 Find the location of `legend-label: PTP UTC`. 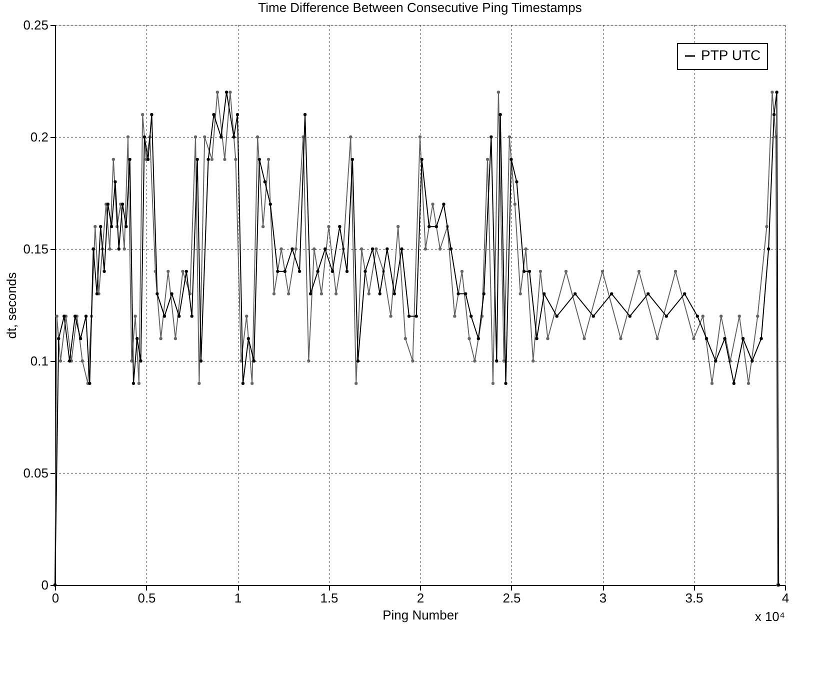

legend-label: PTP UTC is located at coordinates (731, 55).